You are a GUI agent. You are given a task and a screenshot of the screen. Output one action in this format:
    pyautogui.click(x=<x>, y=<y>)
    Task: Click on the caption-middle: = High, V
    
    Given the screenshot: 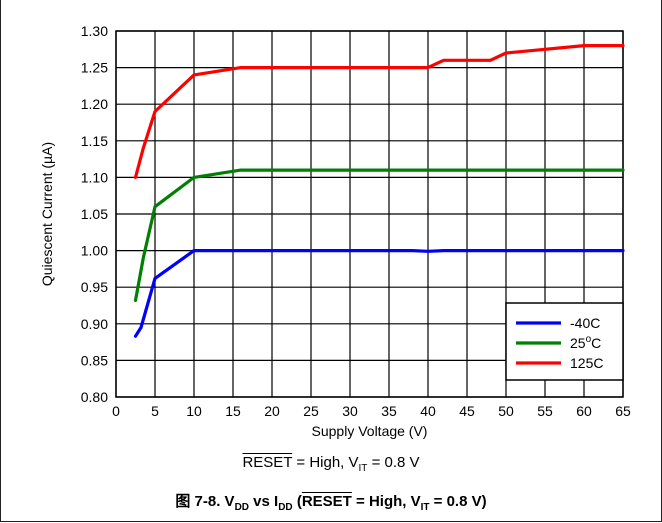 What is the action you would take?
    pyautogui.click(x=386, y=501)
    